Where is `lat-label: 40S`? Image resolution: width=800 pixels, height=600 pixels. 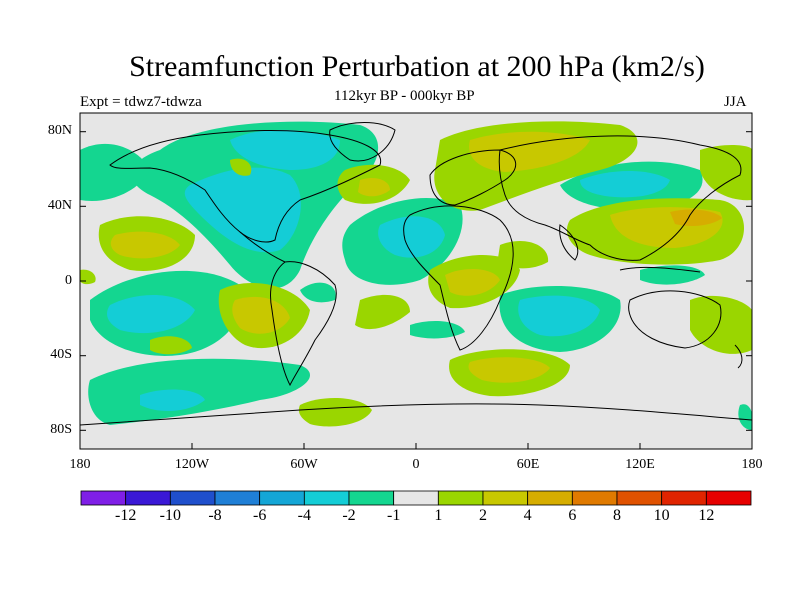
lat-label: 40S is located at coordinates (61, 354).